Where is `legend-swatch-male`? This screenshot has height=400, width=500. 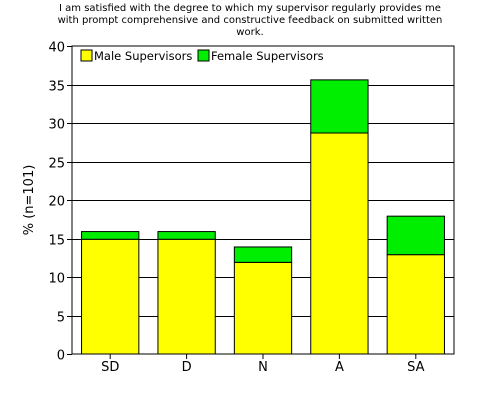
legend-swatch-male is located at coordinates (86, 55).